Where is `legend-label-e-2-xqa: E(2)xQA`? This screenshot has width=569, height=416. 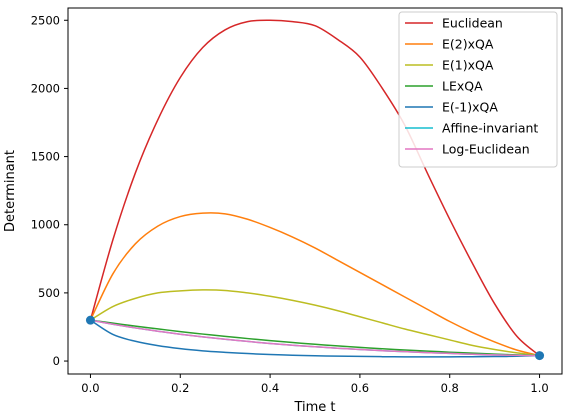
legend-label-e-2-xqa: E(2)xQA is located at coordinates (468, 44).